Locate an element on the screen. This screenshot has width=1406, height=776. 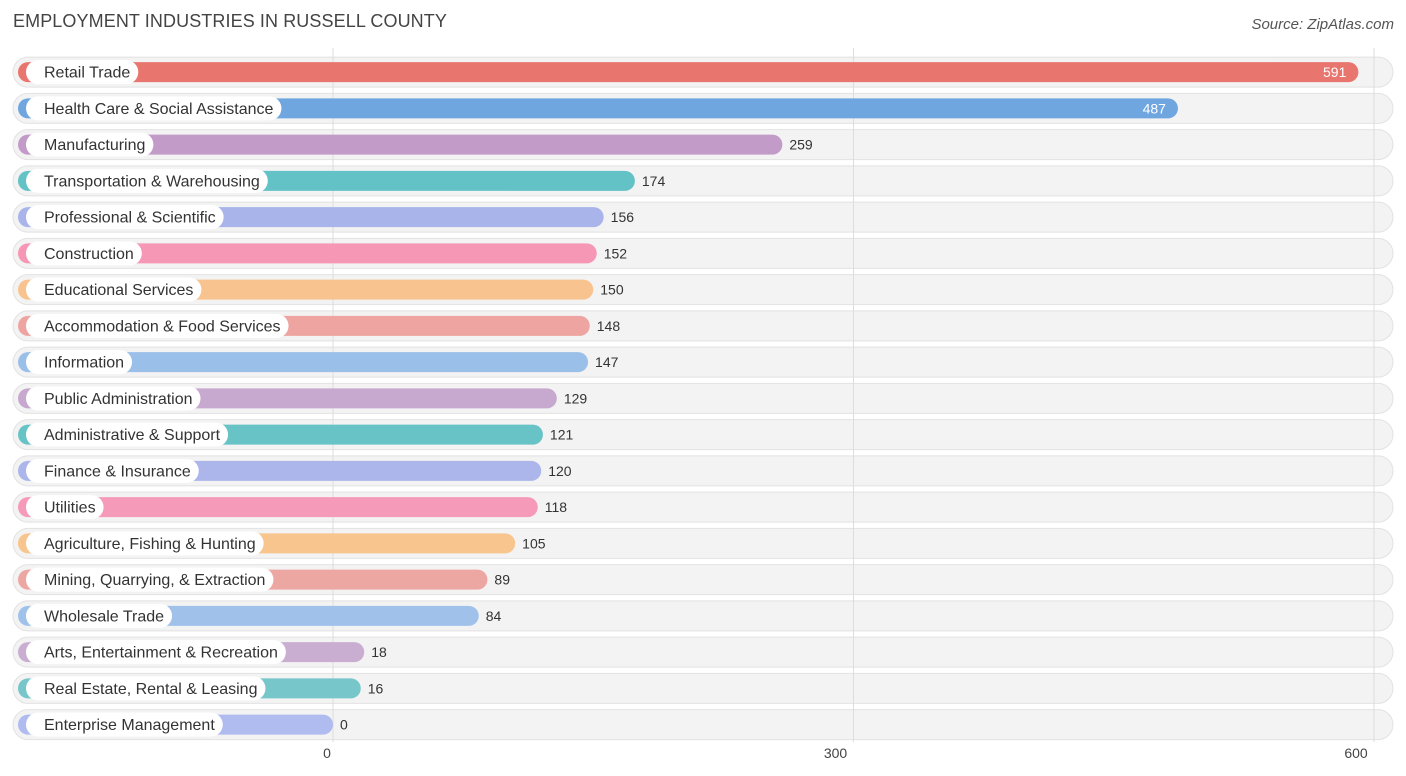
category-label: Information is located at coordinates (84, 363).